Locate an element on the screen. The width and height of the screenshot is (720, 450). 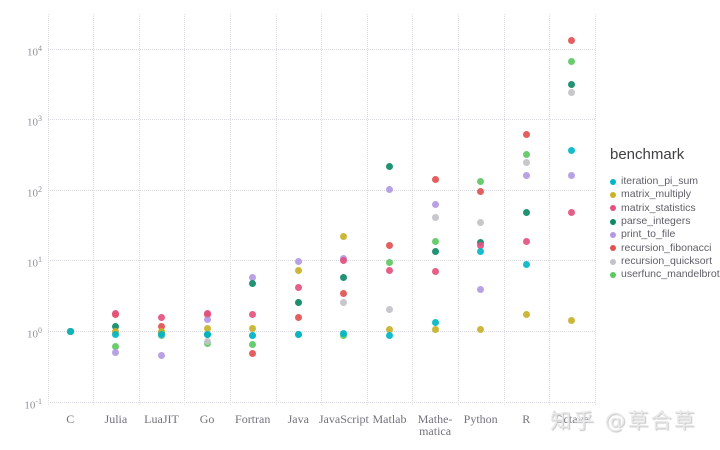
x-axis-label: Fortran is located at coordinates (253, 419).